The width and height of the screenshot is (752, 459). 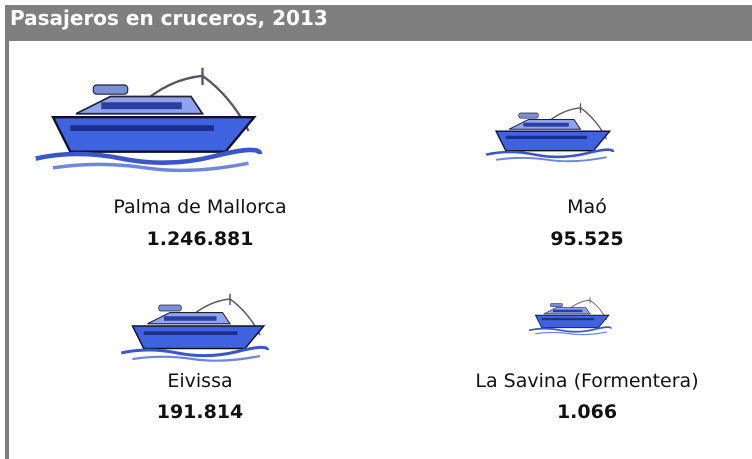 I want to click on port-value: 1.066, so click(x=587, y=412).